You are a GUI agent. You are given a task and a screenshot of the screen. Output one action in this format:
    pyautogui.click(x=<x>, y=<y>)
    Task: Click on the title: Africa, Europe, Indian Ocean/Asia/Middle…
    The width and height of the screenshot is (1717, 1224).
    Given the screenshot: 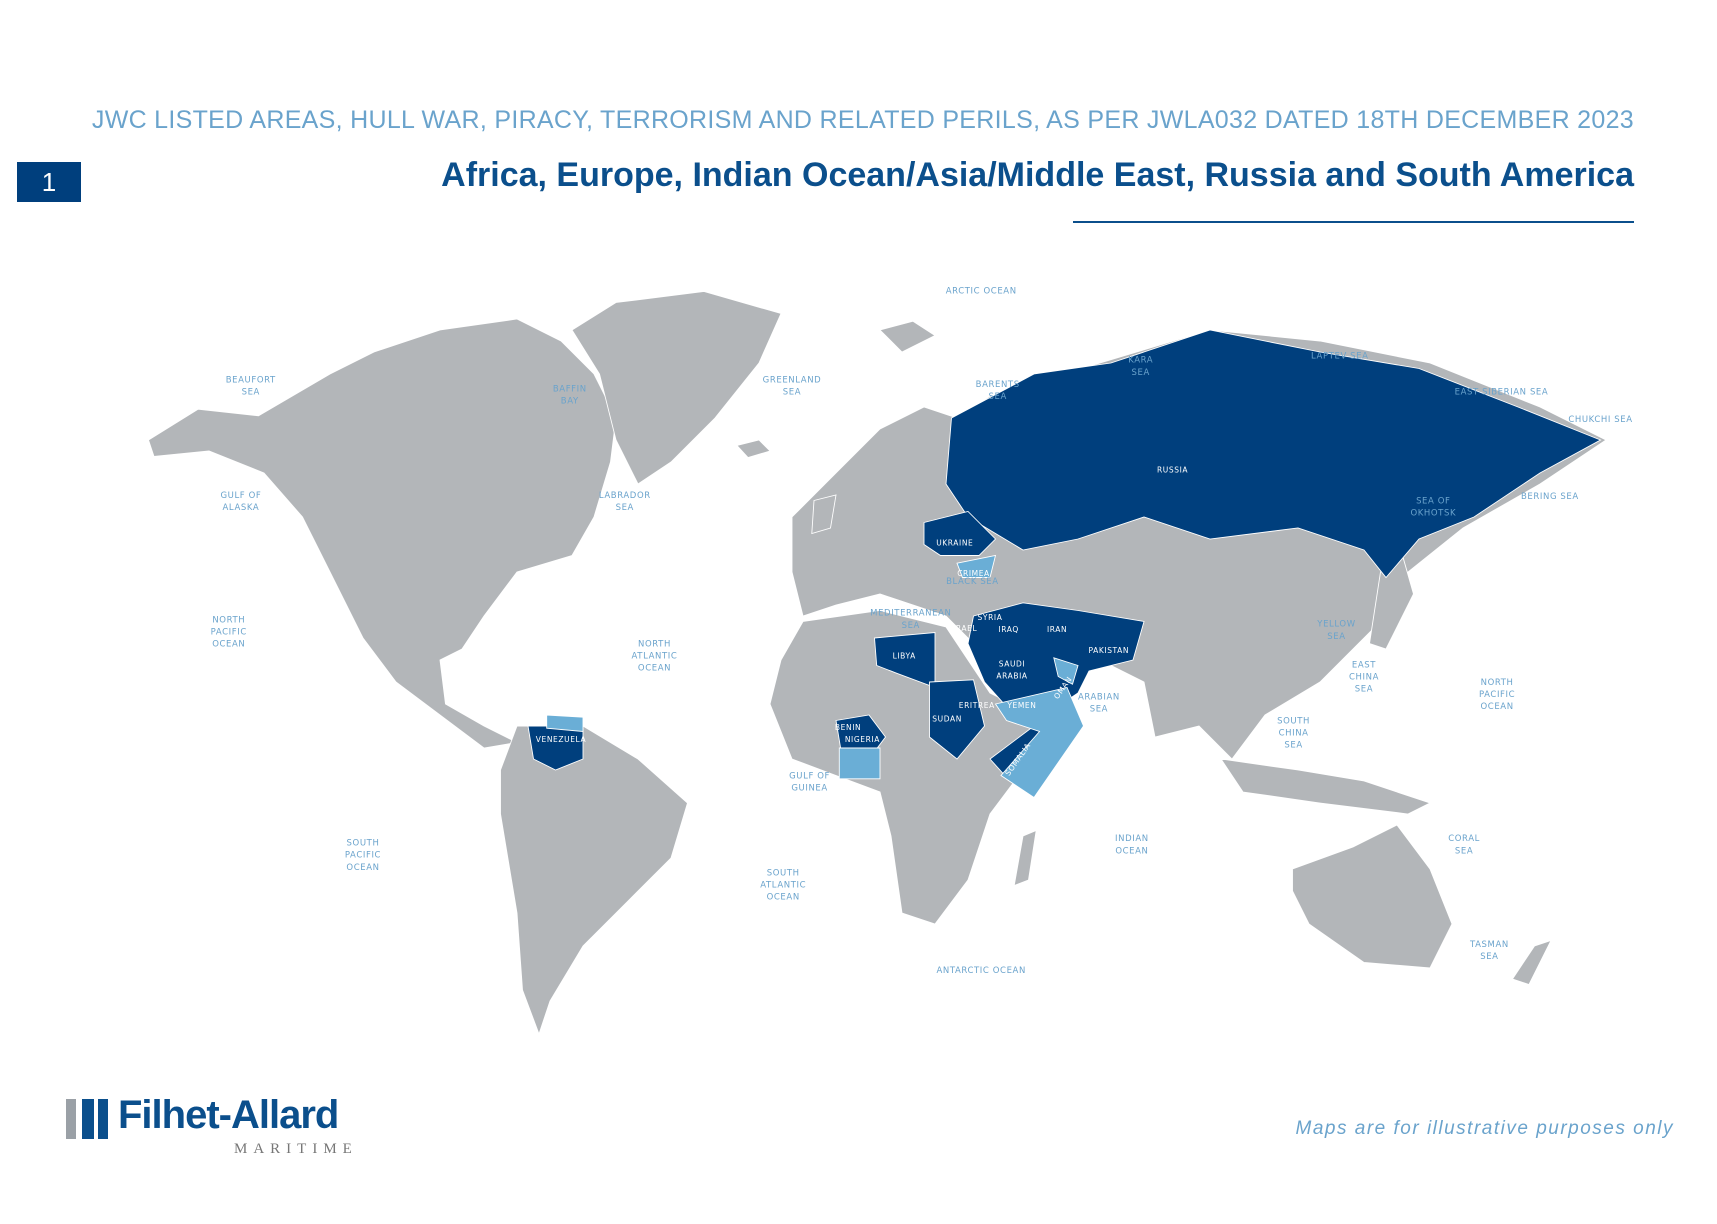 What is the action you would take?
    pyautogui.click(x=1037, y=175)
    